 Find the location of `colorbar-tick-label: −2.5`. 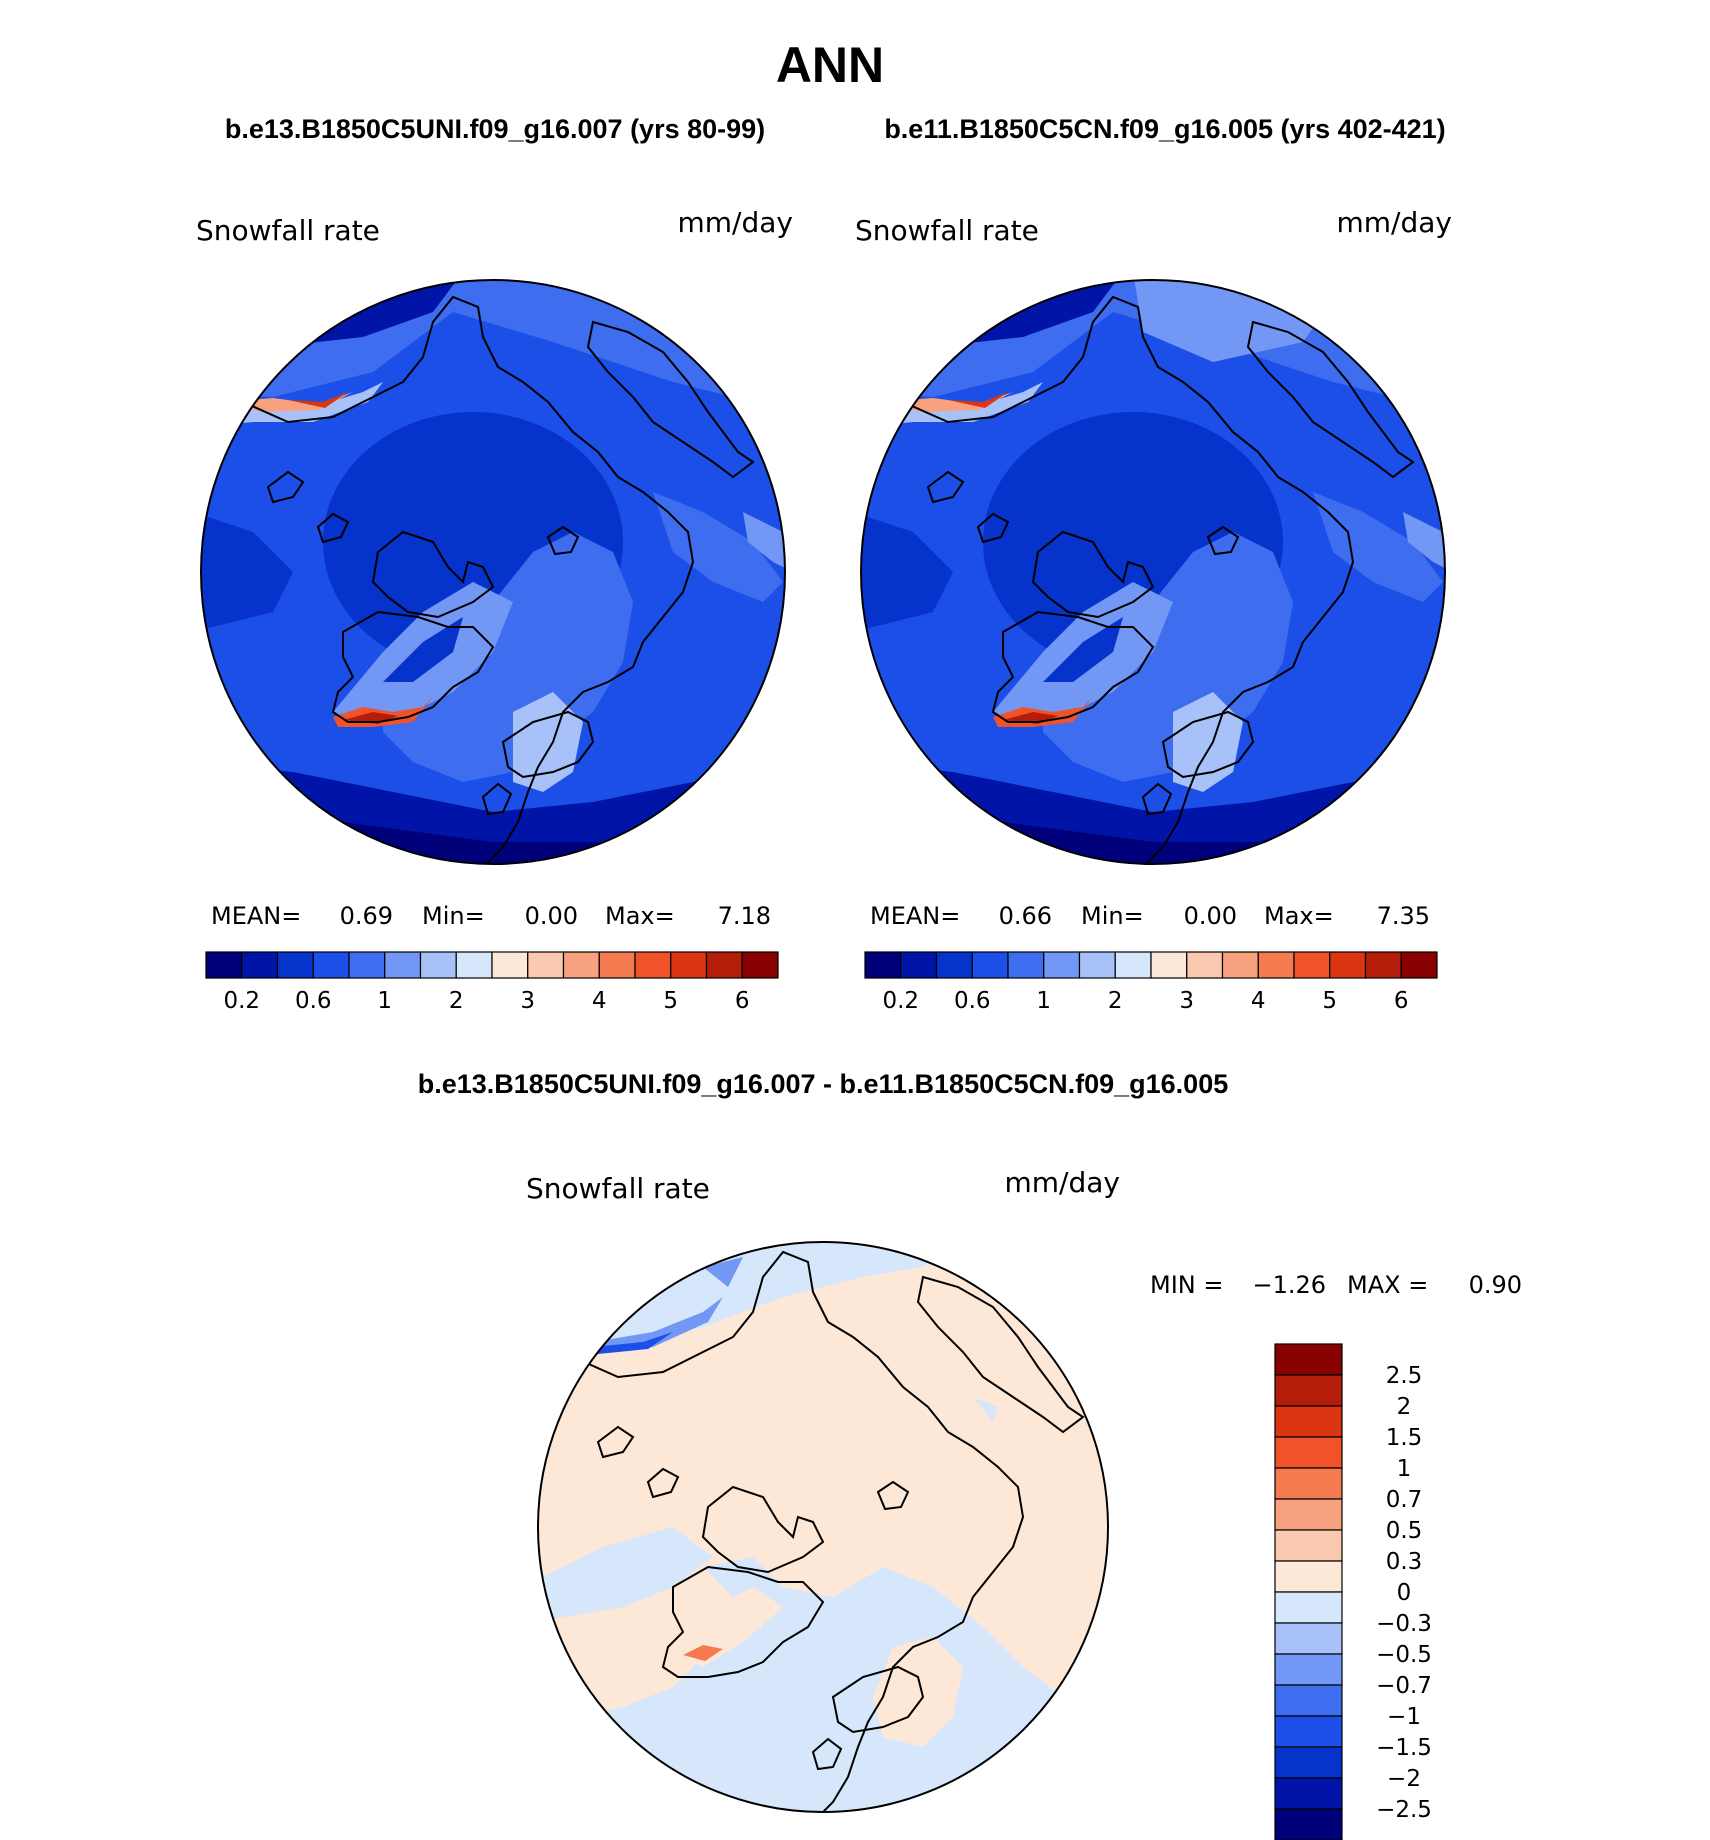

colorbar-tick-label: −2.5 is located at coordinates (1404, 1810).